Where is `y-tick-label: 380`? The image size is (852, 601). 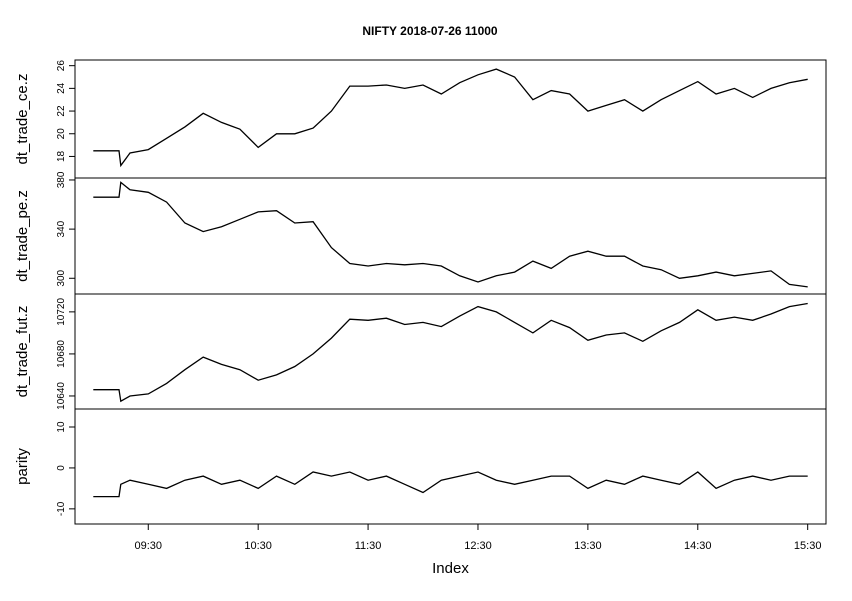
y-tick-label: 380 is located at coordinates (61, 179).